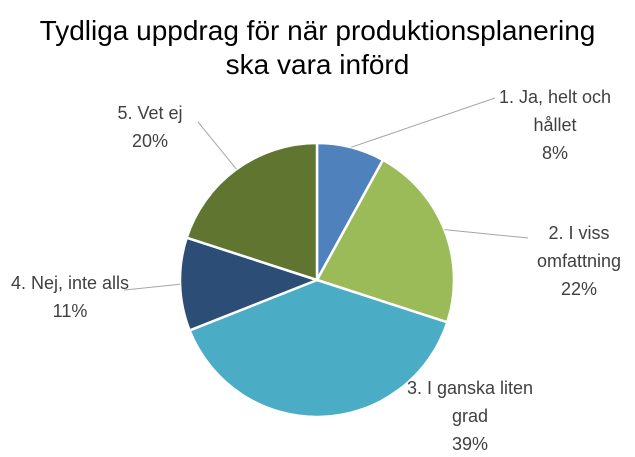 The height and width of the screenshot is (457, 635). Describe the element at coordinates (150, 141) in the screenshot. I see `percent-label: 20%` at that location.